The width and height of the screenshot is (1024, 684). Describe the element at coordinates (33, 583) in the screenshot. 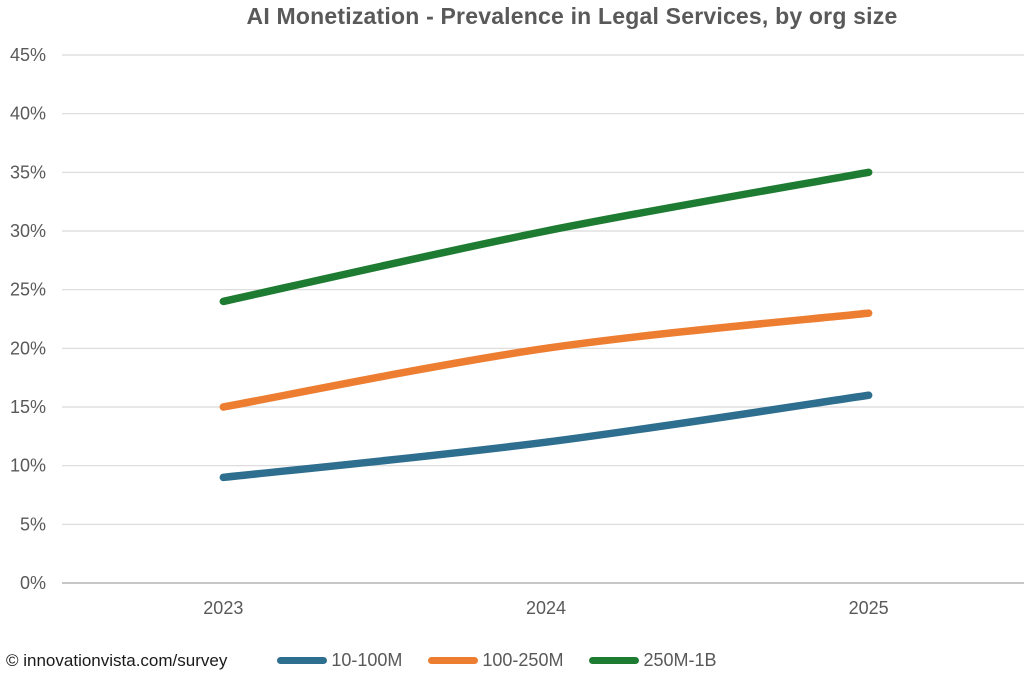

I see `y-tick-label: 0%` at that location.